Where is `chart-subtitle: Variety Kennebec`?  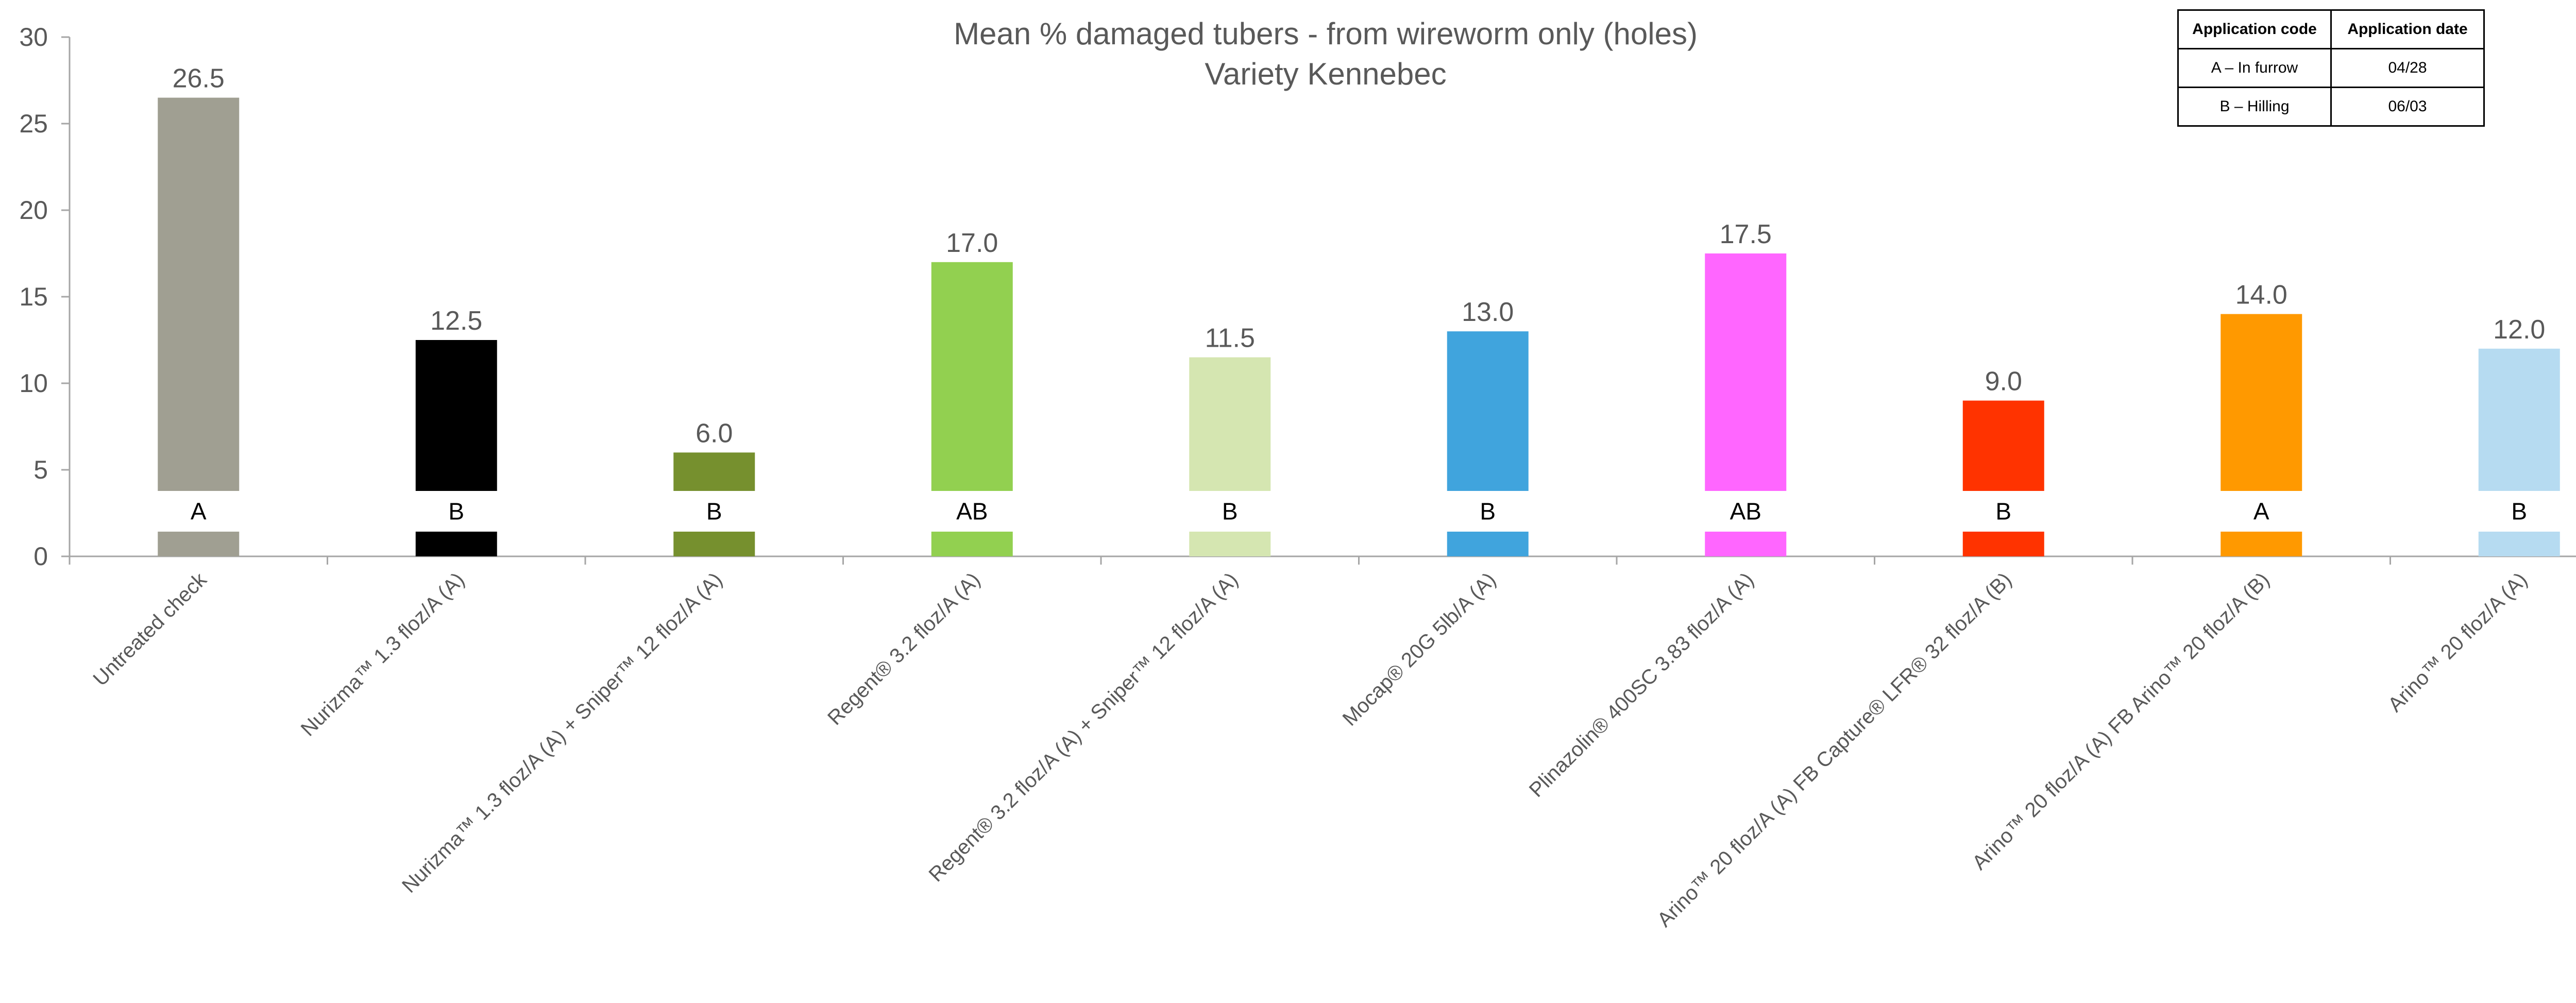
chart-subtitle: Variety Kennebec is located at coordinates (1325, 74).